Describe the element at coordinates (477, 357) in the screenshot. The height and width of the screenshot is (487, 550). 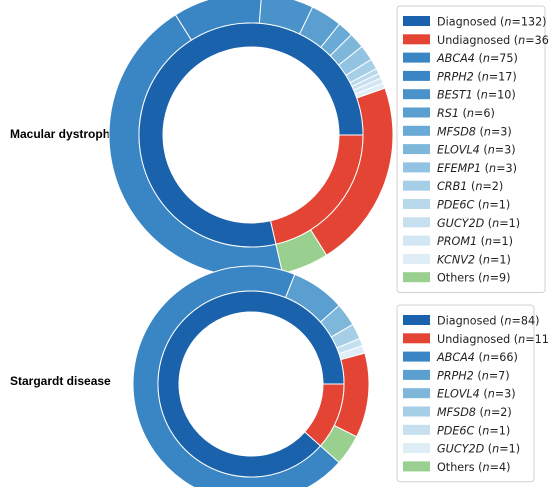
I see `legend-label-abca4: ABCA4 (n=66)` at that location.